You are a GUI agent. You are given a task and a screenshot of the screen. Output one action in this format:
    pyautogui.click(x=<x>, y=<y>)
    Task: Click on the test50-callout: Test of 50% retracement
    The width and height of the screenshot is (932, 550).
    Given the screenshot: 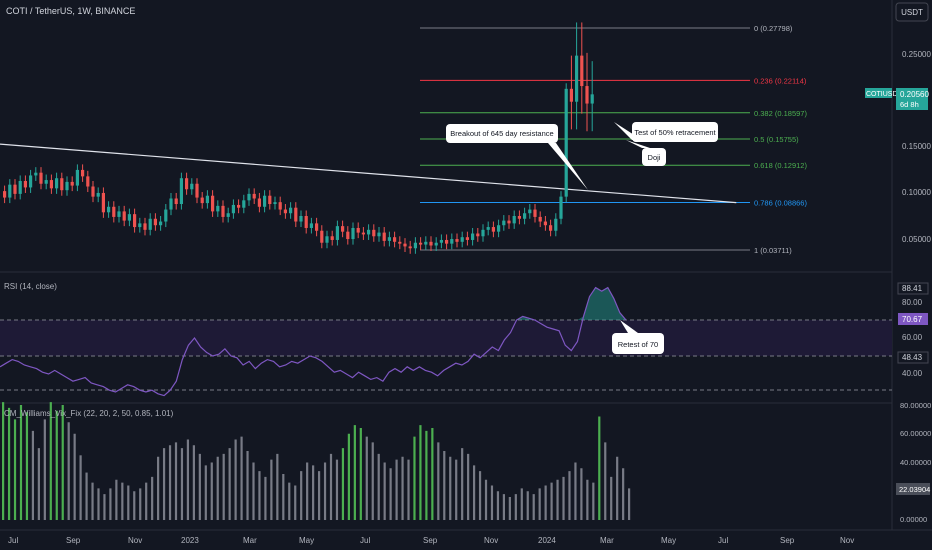 What is the action you would take?
    pyautogui.click(x=666, y=132)
    